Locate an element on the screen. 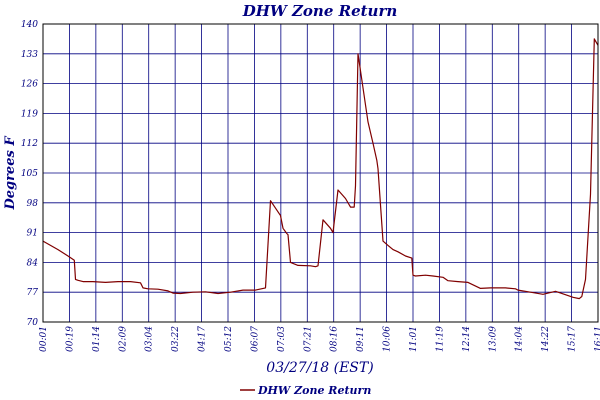 The width and height of the screenshot is (600, 400). y-tick-label: 91 is located at coordinates (32, 234).